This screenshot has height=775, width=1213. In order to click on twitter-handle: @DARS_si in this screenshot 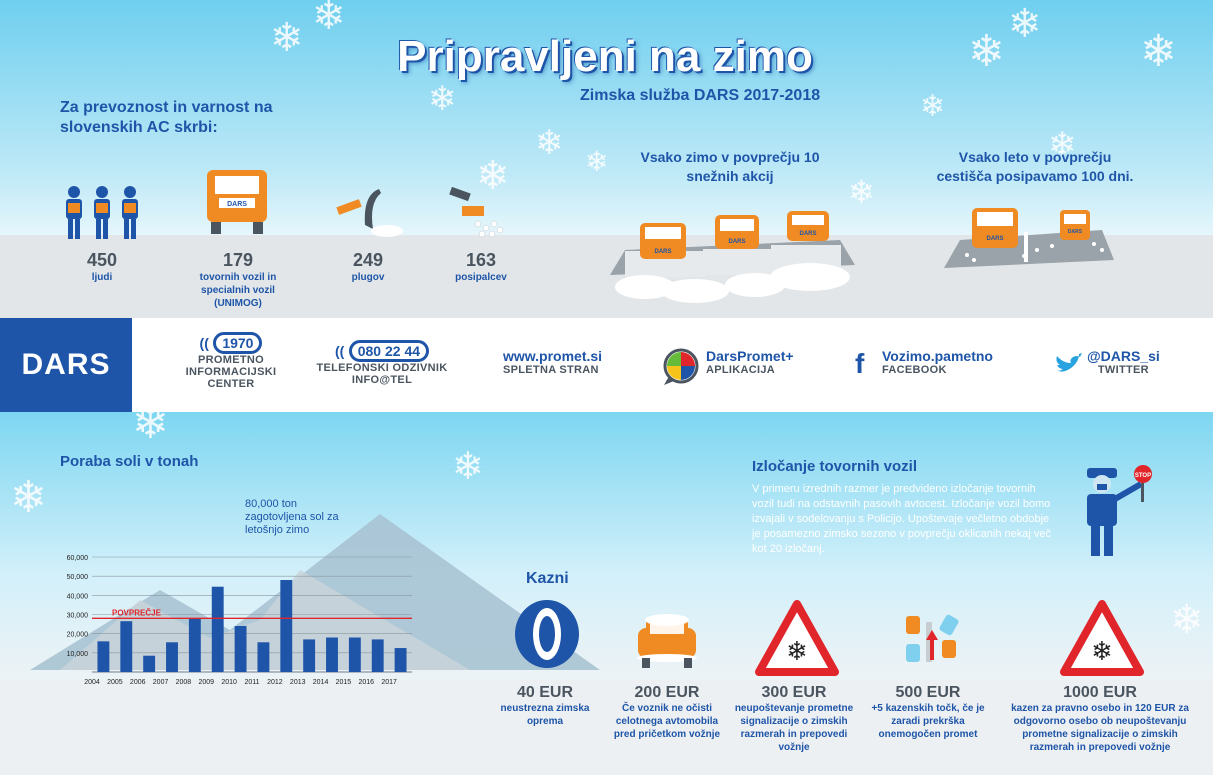, I will do `click(1123, 356)`.